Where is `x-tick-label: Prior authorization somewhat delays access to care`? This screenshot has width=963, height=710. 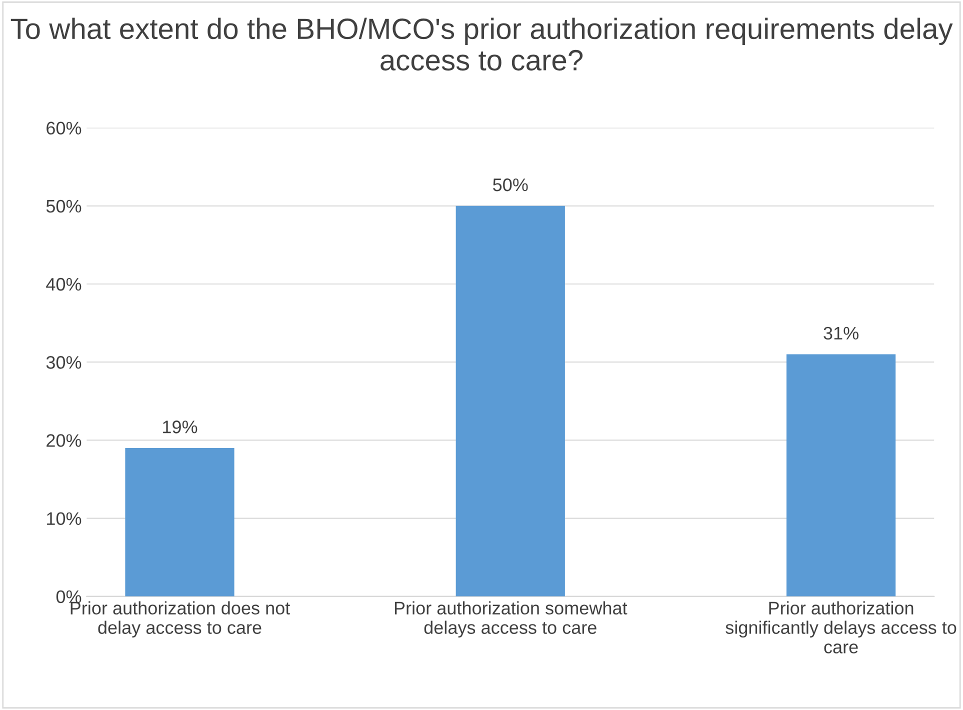
x-tick-label: Prior authorization somewhat delays access to care is located at coordinates (511, 619).